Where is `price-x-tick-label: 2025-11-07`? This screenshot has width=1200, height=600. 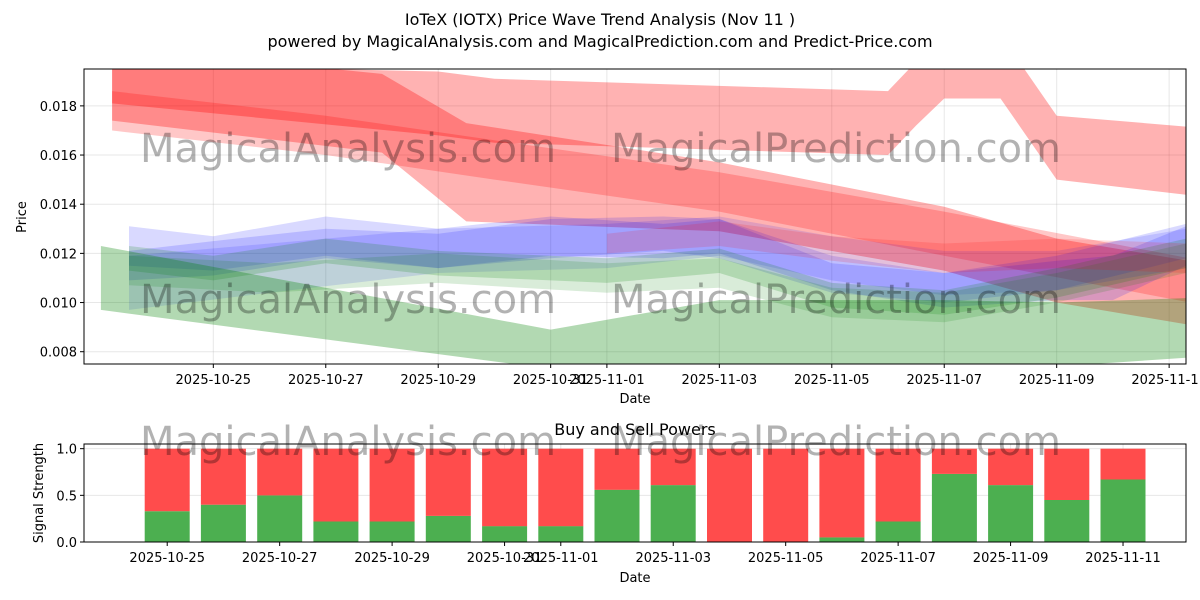 price-x-tick-label: 2025-11-07 is located at coordinates (944, 380).